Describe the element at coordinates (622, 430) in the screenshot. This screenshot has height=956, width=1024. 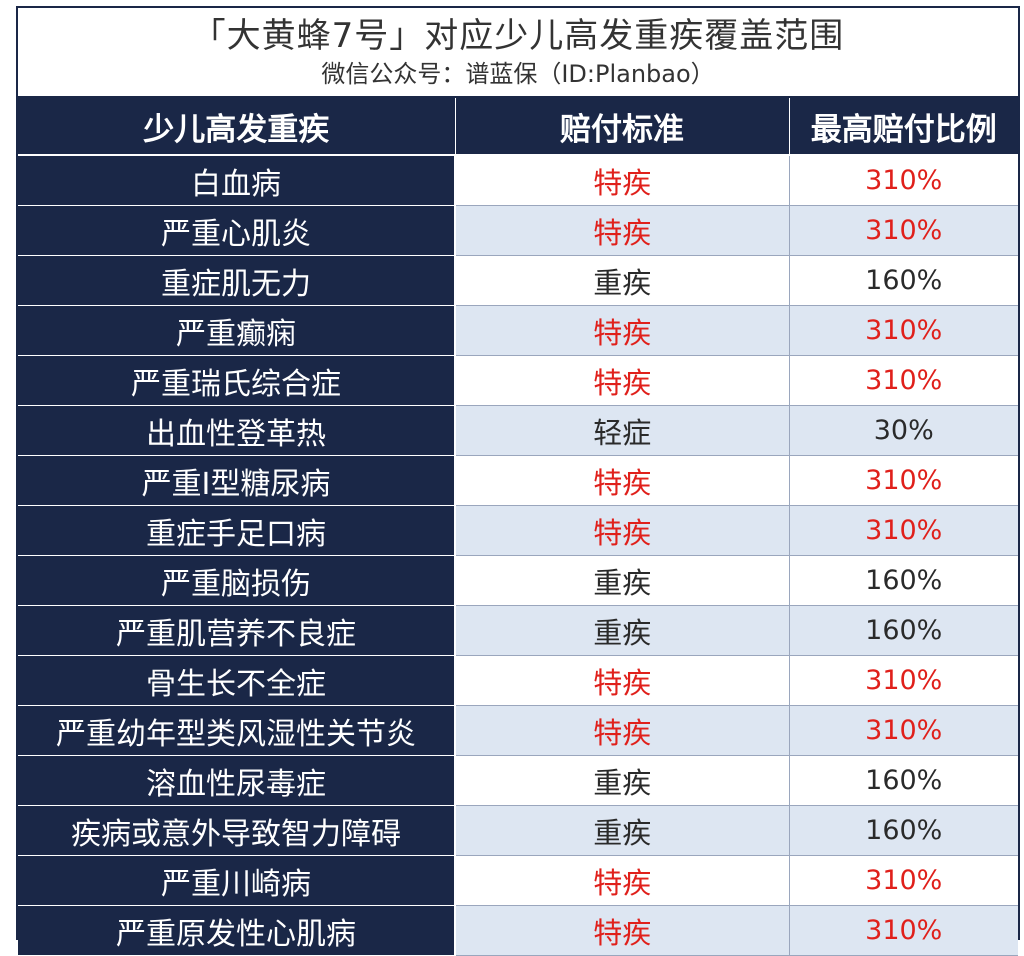
I see `payout-standard-cell: 轻症` at that location.